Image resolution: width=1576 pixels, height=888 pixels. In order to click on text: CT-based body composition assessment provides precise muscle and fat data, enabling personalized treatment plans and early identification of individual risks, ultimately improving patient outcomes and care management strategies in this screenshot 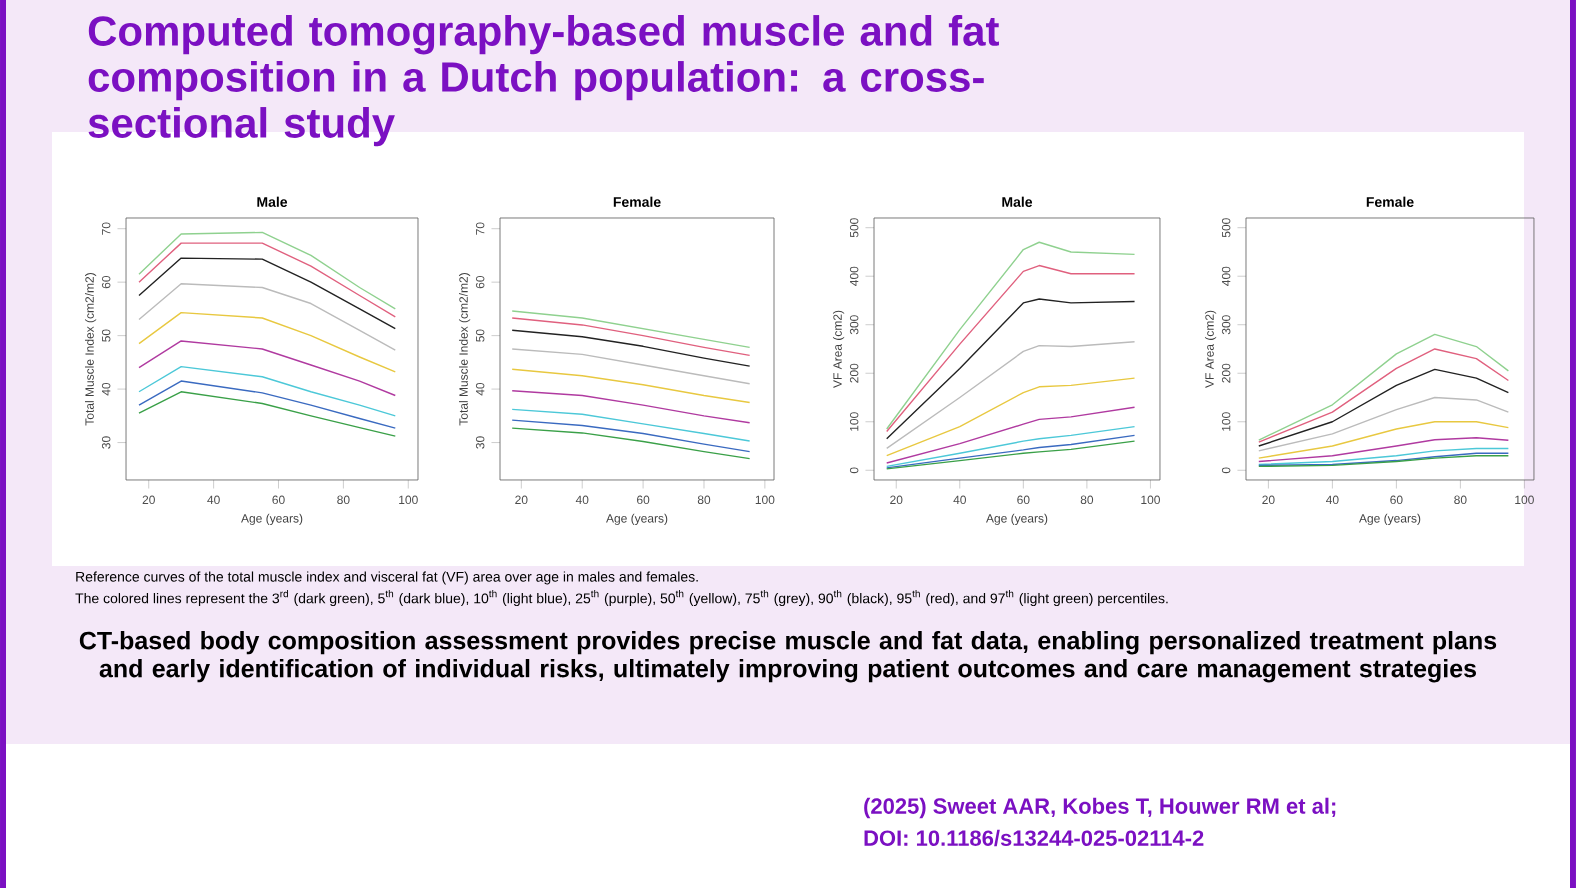, I will do `click(788, 657)`.